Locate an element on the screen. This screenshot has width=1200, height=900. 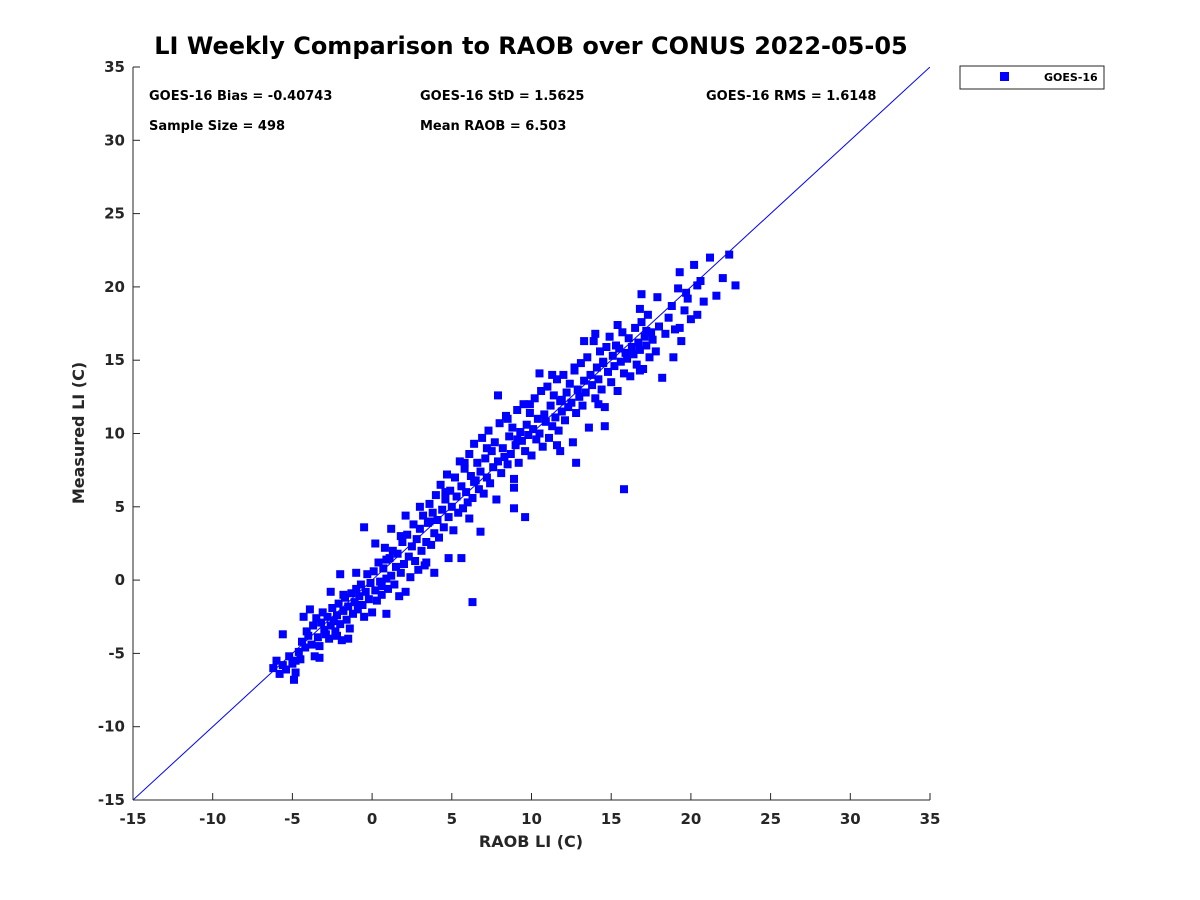
stat-bias: GOES-16 Bias = -0.40743 is located at coordinates (240, 96).